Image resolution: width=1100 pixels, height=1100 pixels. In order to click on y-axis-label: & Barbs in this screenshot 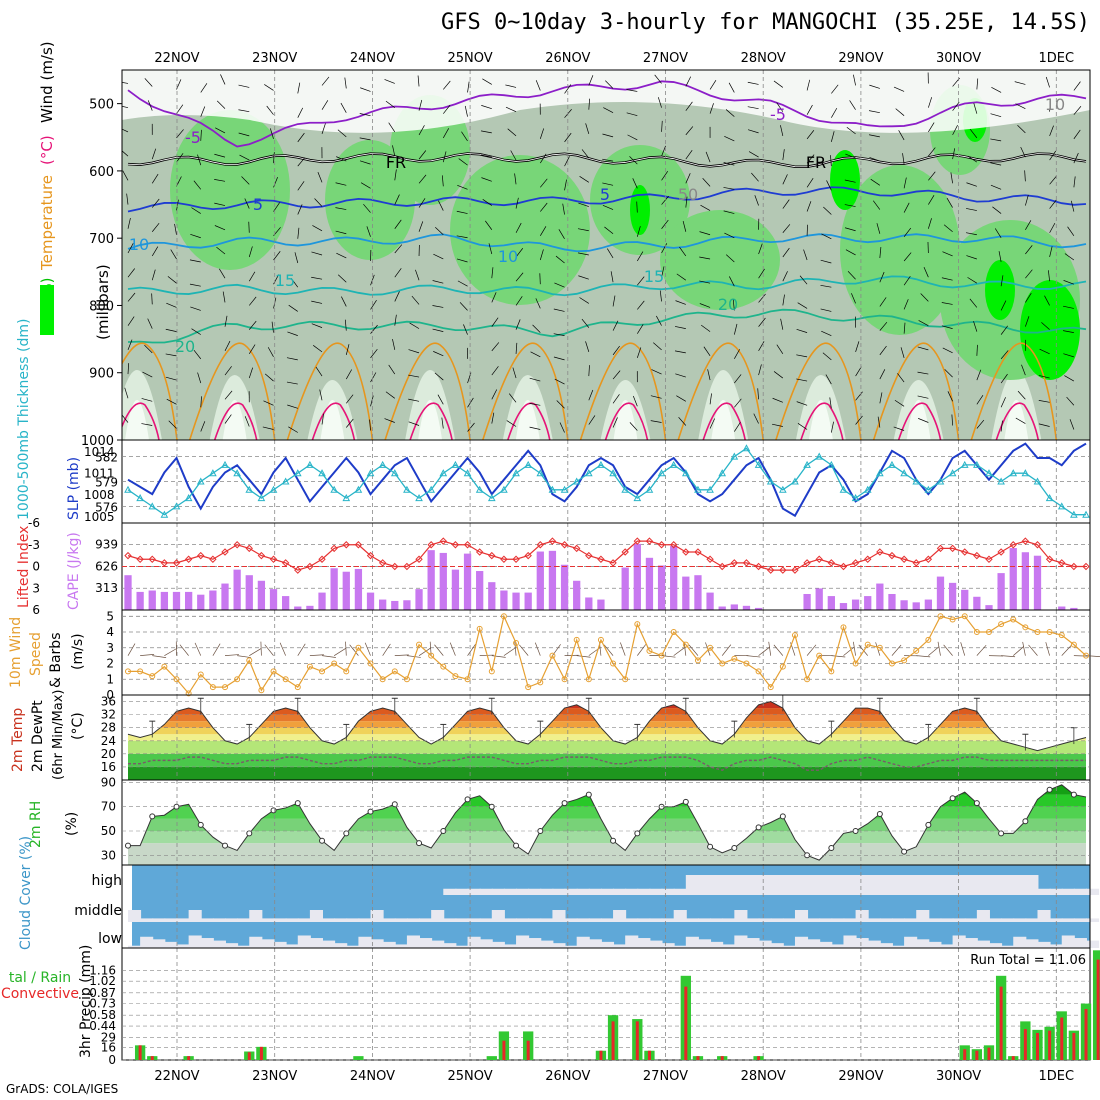, I will do `click(56, 661)`.